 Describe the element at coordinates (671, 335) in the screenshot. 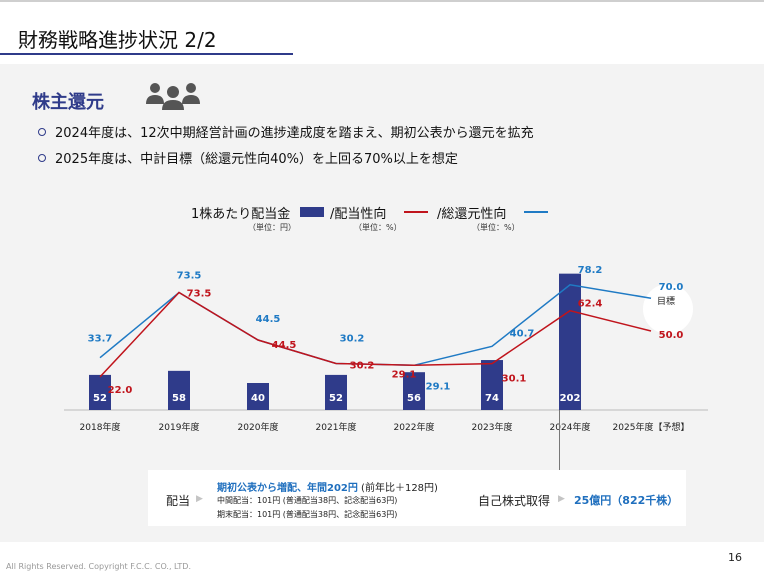

I see `payout-value-label: 50.0` at that location.